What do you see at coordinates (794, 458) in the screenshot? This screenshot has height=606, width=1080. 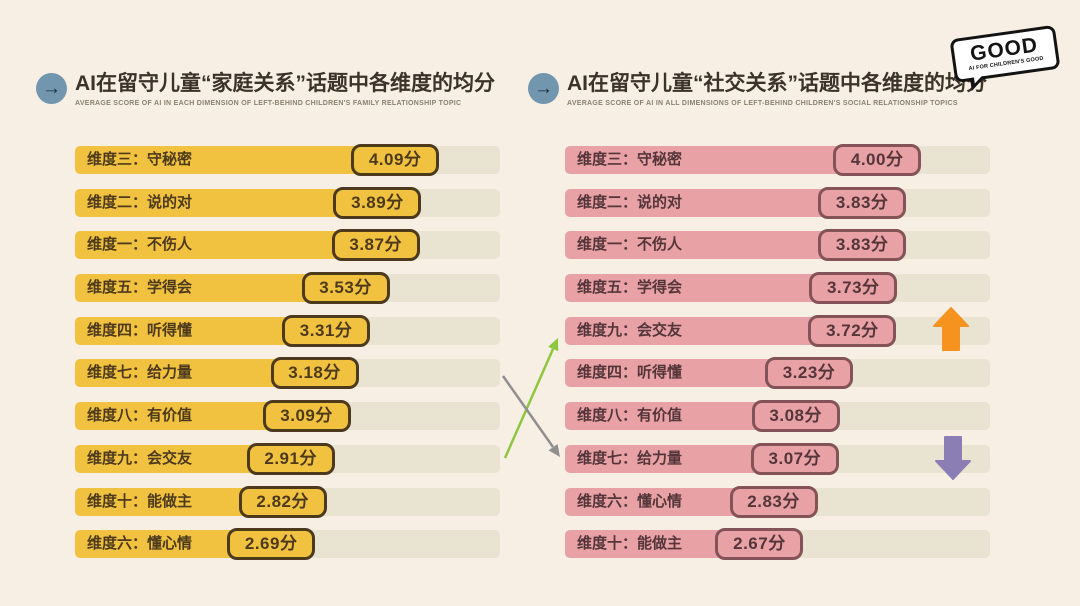 I see `score-badge: 3.07分` at bounding box center [794, 458].